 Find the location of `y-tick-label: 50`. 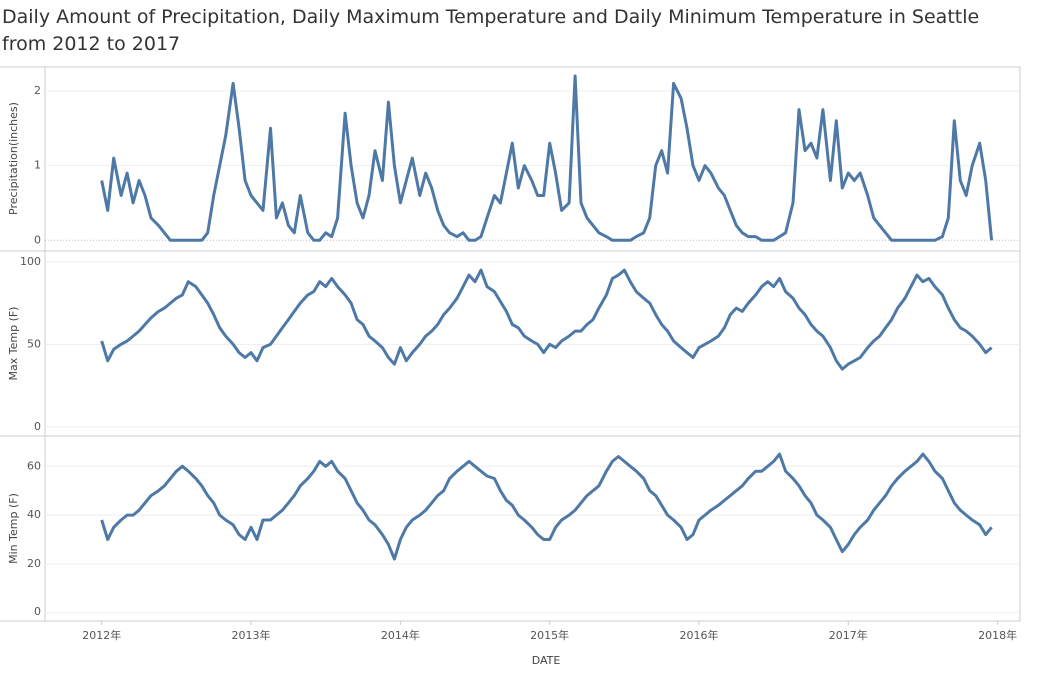

y-tick-label: 50 is located at coordinates (34, 343).